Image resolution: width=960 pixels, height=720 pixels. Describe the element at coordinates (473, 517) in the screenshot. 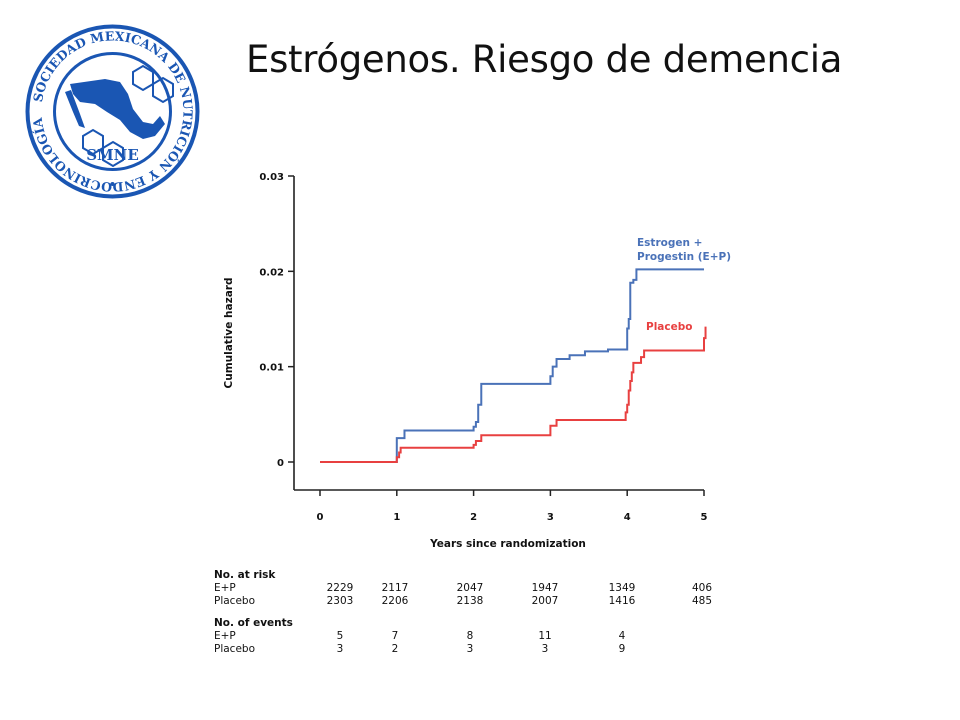

I see `x-tick-label: 2` at that location.